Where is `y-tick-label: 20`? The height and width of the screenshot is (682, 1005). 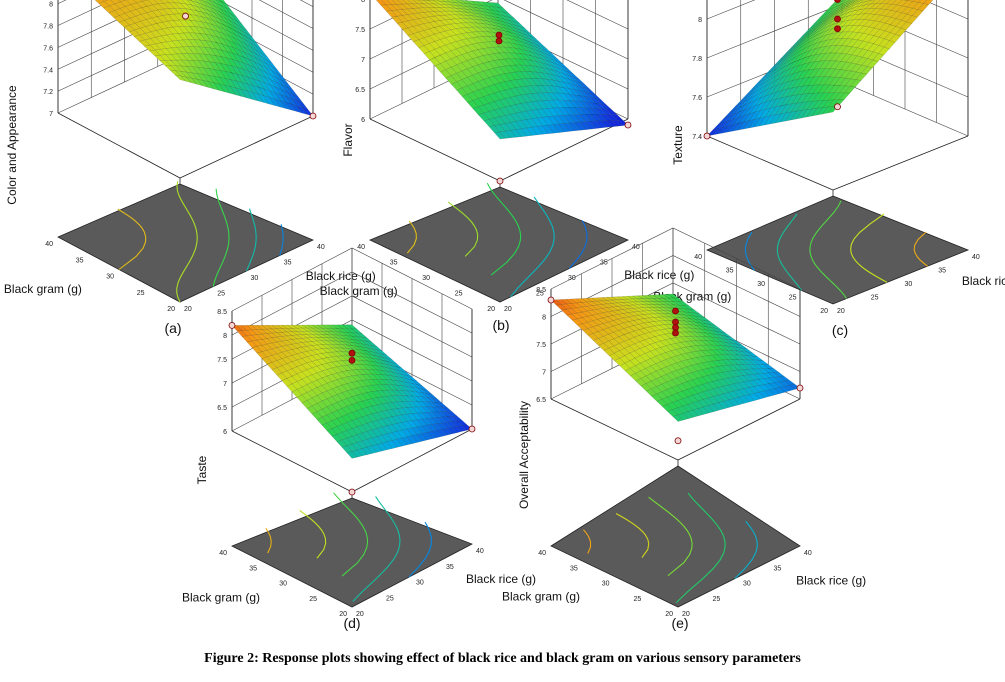
y-tick-label: 20 is located at coordinates (669, 614).